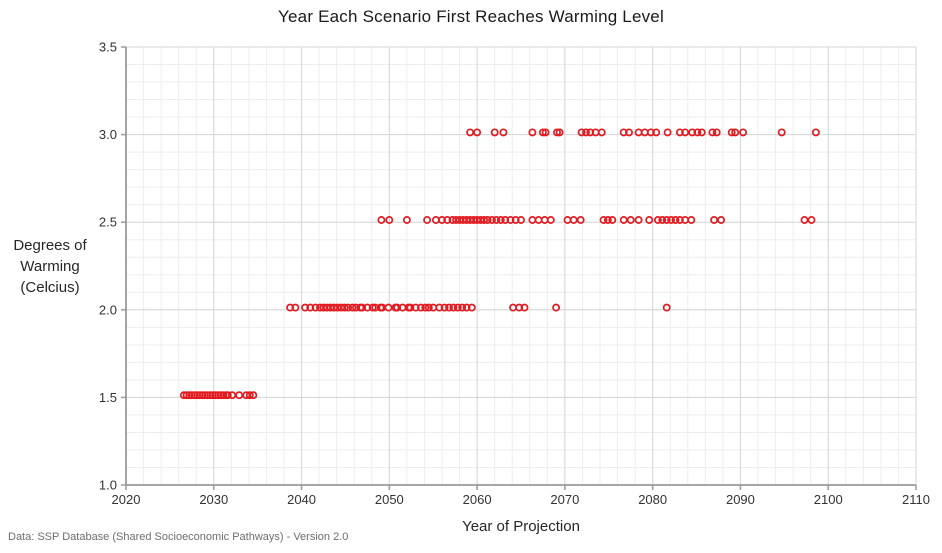 Image resolution: width=942 pixels, height=553 pixels. What do you see at coordinates (740, 499) in the screenshot?
I see `x-tick-label: 2090` at bounding box center [740, 499].